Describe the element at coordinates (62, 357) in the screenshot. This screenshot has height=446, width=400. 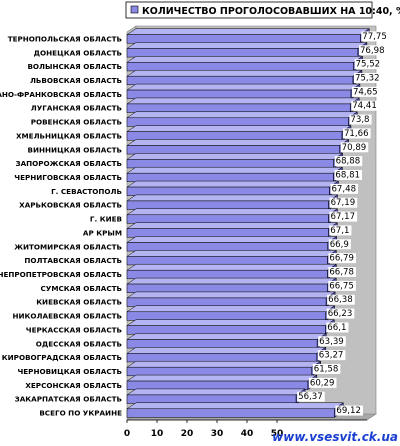
I see `category-label: КИРОВОГРАДСКАЯ ОБЛАСТЬ` at that location.